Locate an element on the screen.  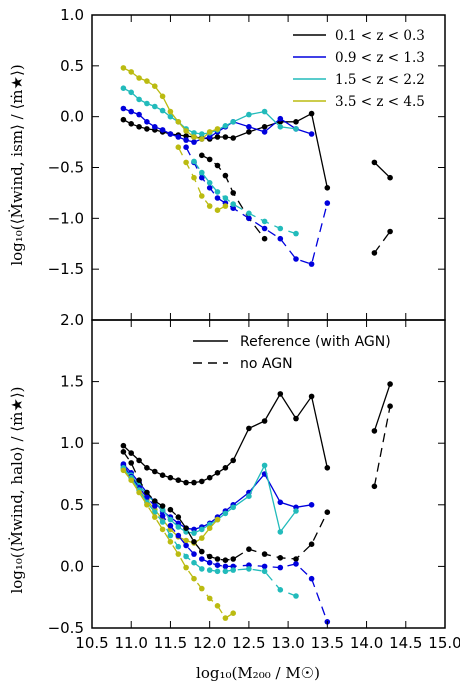
x-tick-label: 12.5 is located at coordinates (248, 643).